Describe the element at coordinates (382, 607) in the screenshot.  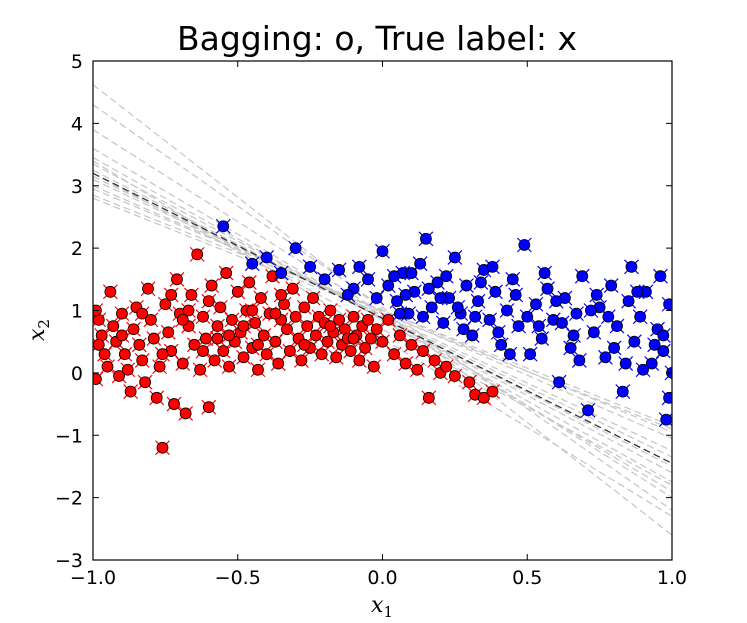
I see `x-axis-label: x1` at that location.